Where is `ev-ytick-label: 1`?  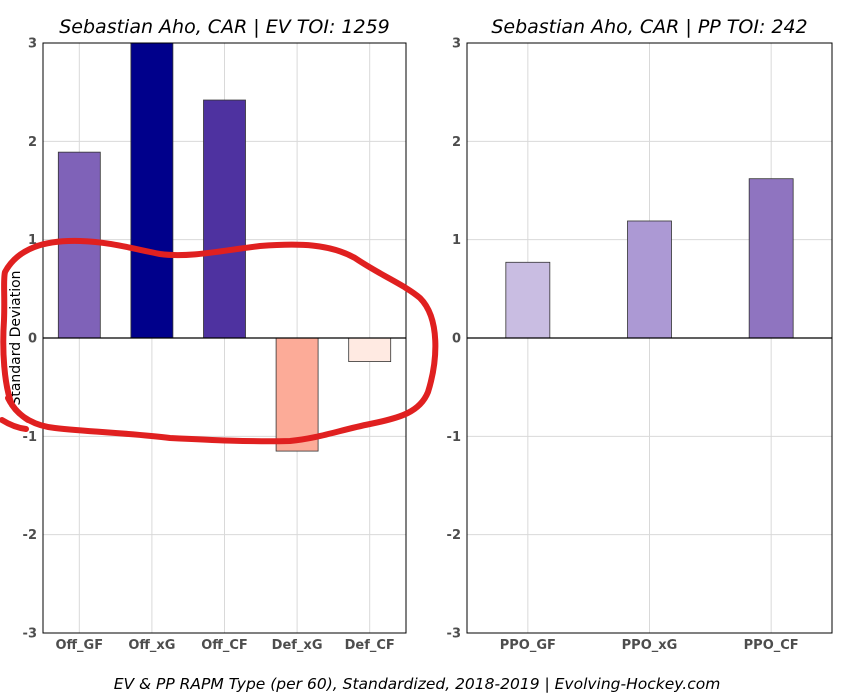
ev-ytick-label: 1 is located at coordinates (32, 240).